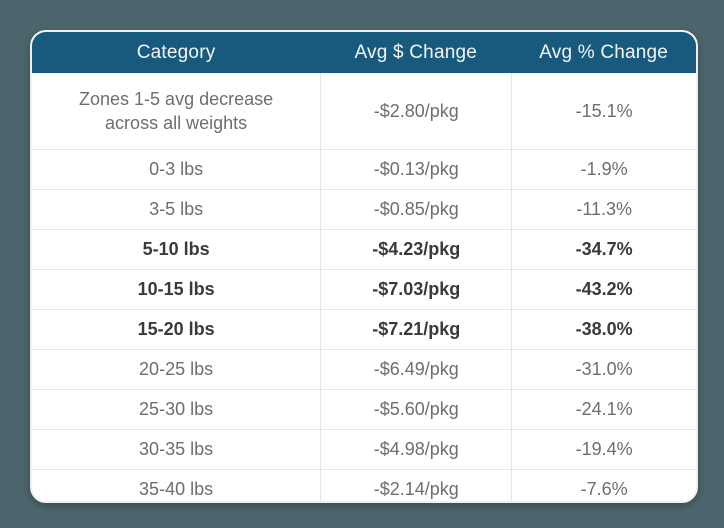 The image size is (724, 528). I want to click on table-row: 3-5 lbs -$0.85/pkg -11.3%, so click(364, 209).